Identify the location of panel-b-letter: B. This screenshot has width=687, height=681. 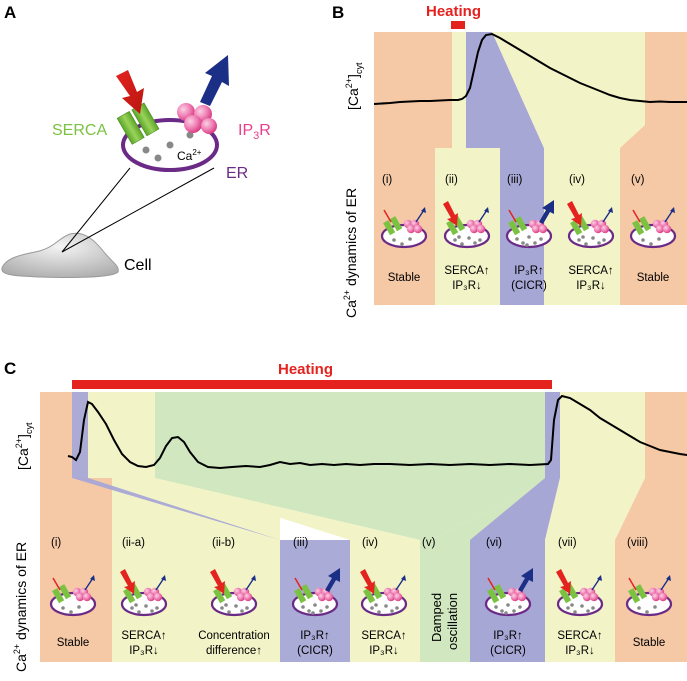
(338, 12).